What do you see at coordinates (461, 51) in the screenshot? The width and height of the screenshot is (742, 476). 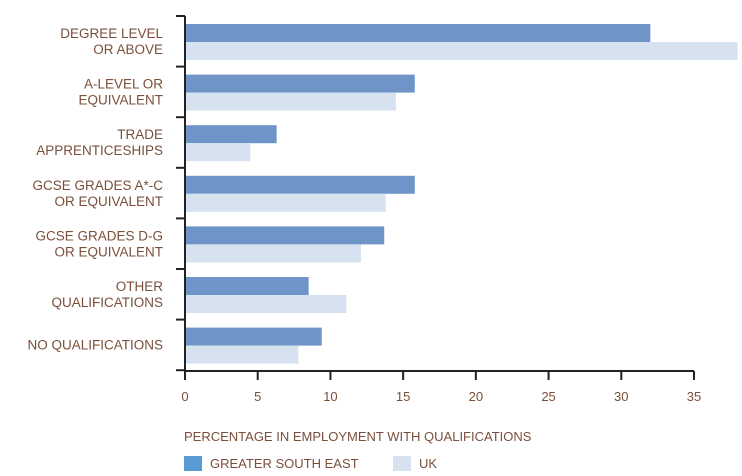 I see `bar-uk-degree-level-or-above` at bounding box center [461, 51].